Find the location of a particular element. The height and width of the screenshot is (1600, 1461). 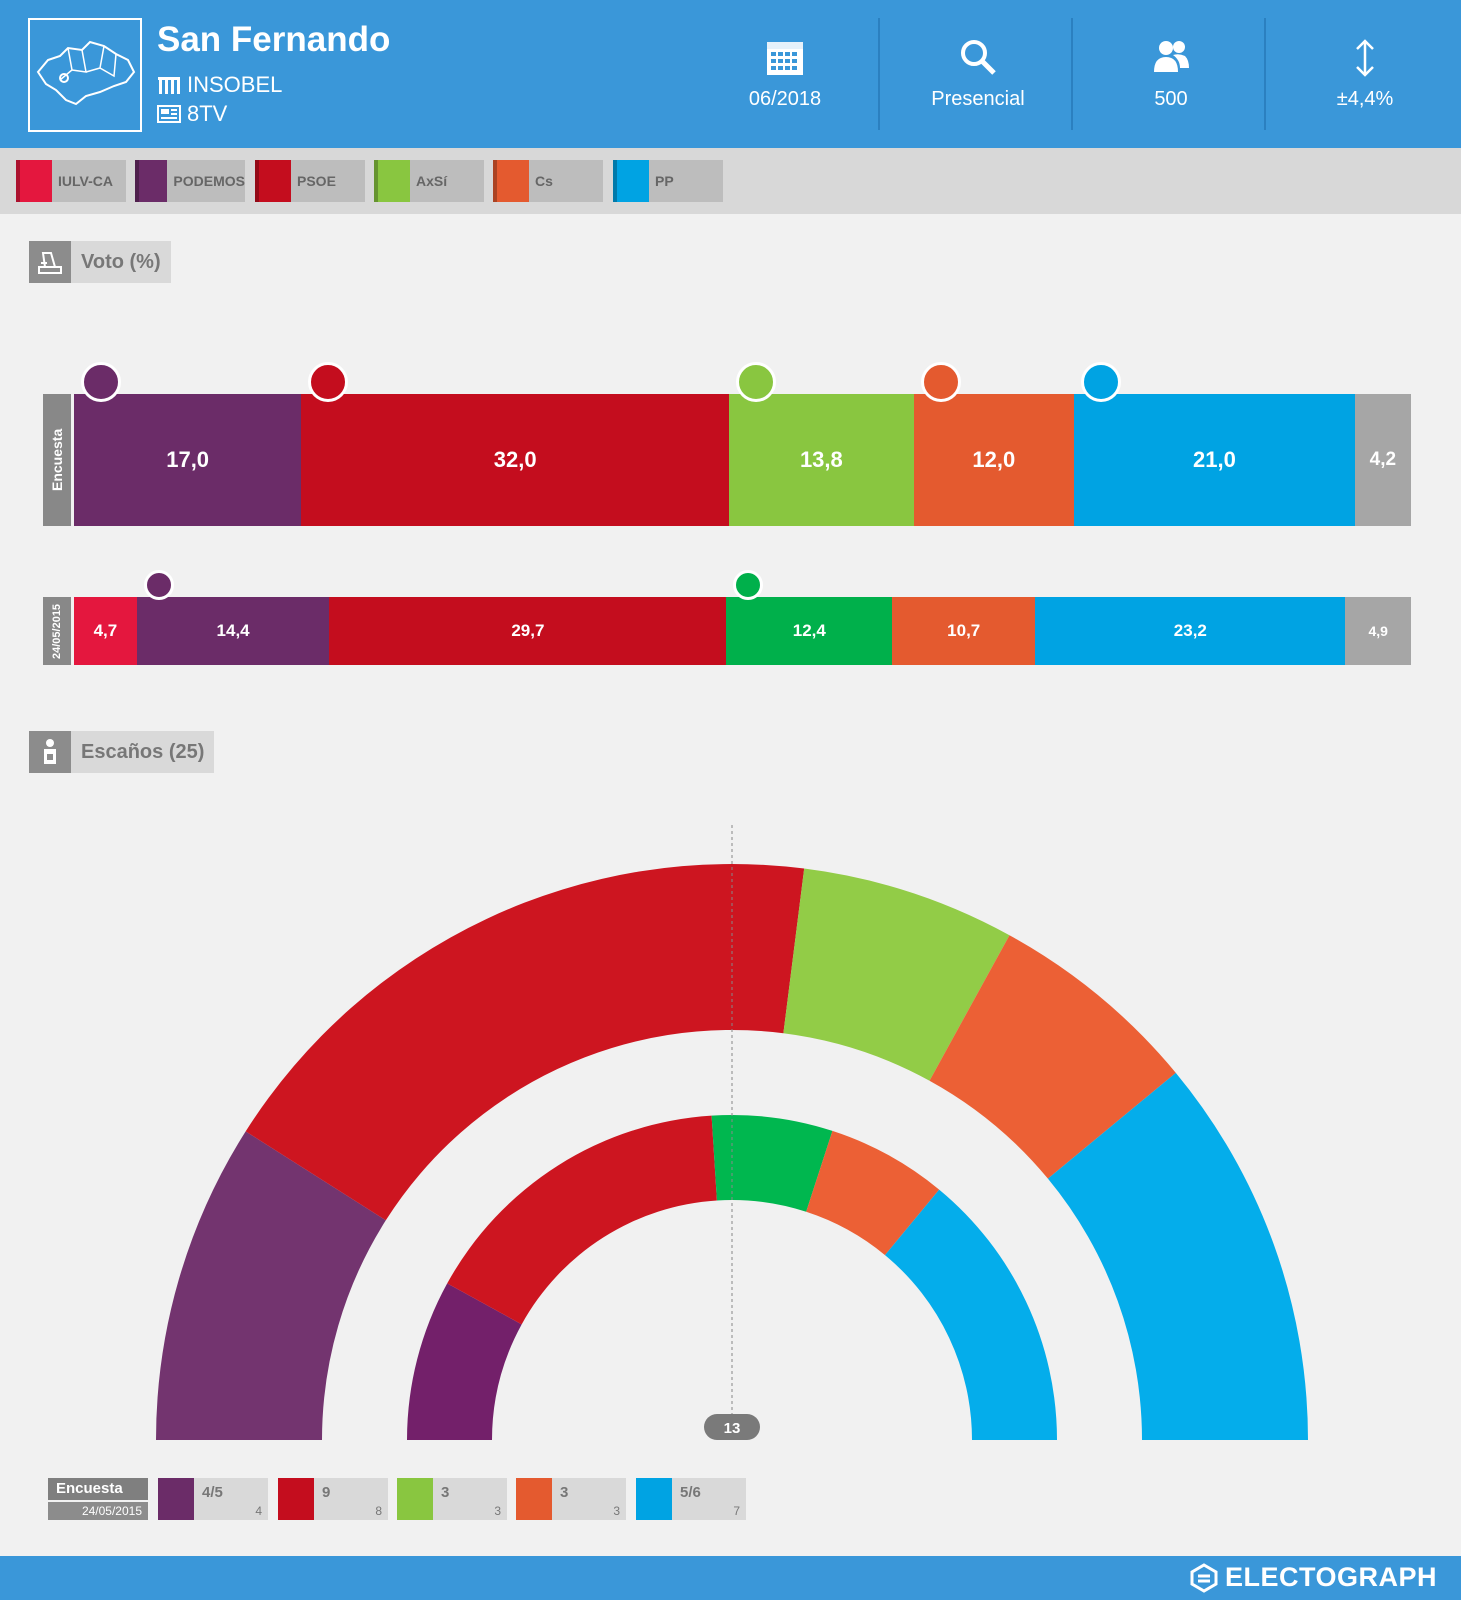

poll-vote-bar: 17,0 32,0 13,8 12,0 21,0 4,2 is located at coordinates (742, 444).